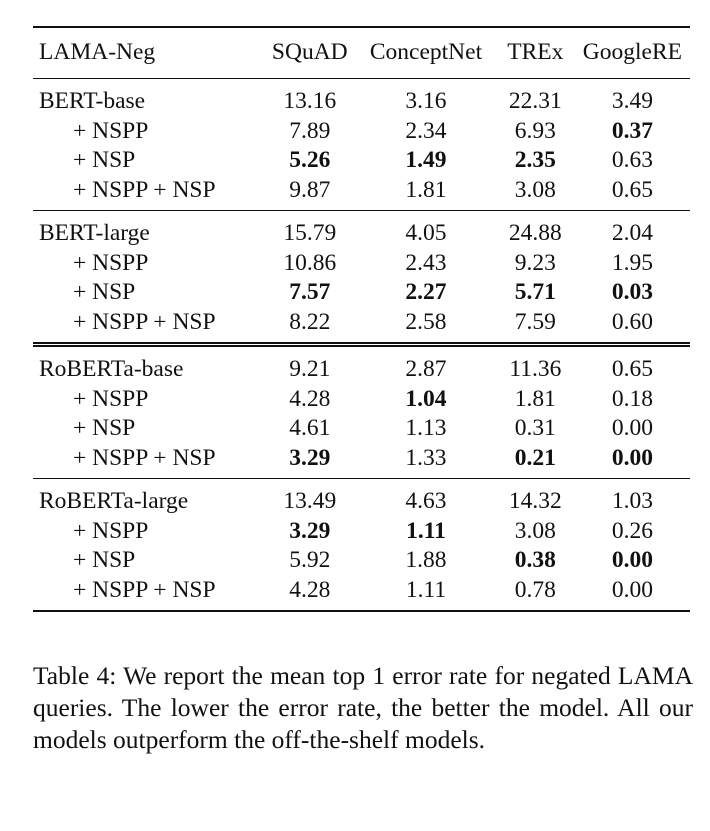 The image size is (710, 831). Describe the element at coordinates (426, 262) in the screenshot. I see `conceptnet-value-cell: 2.43` at that location.